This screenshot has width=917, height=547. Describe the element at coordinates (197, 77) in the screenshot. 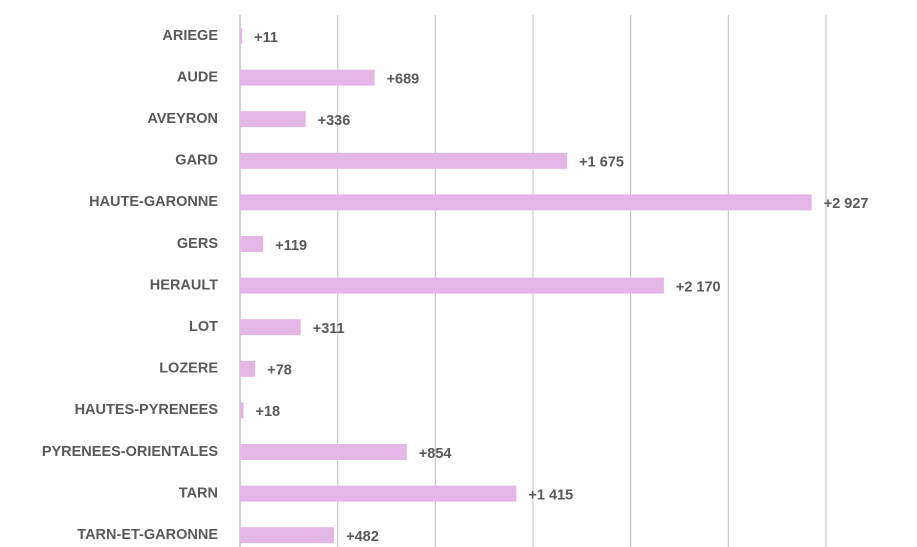

I see `y-tick-label: AUDE` at that location.